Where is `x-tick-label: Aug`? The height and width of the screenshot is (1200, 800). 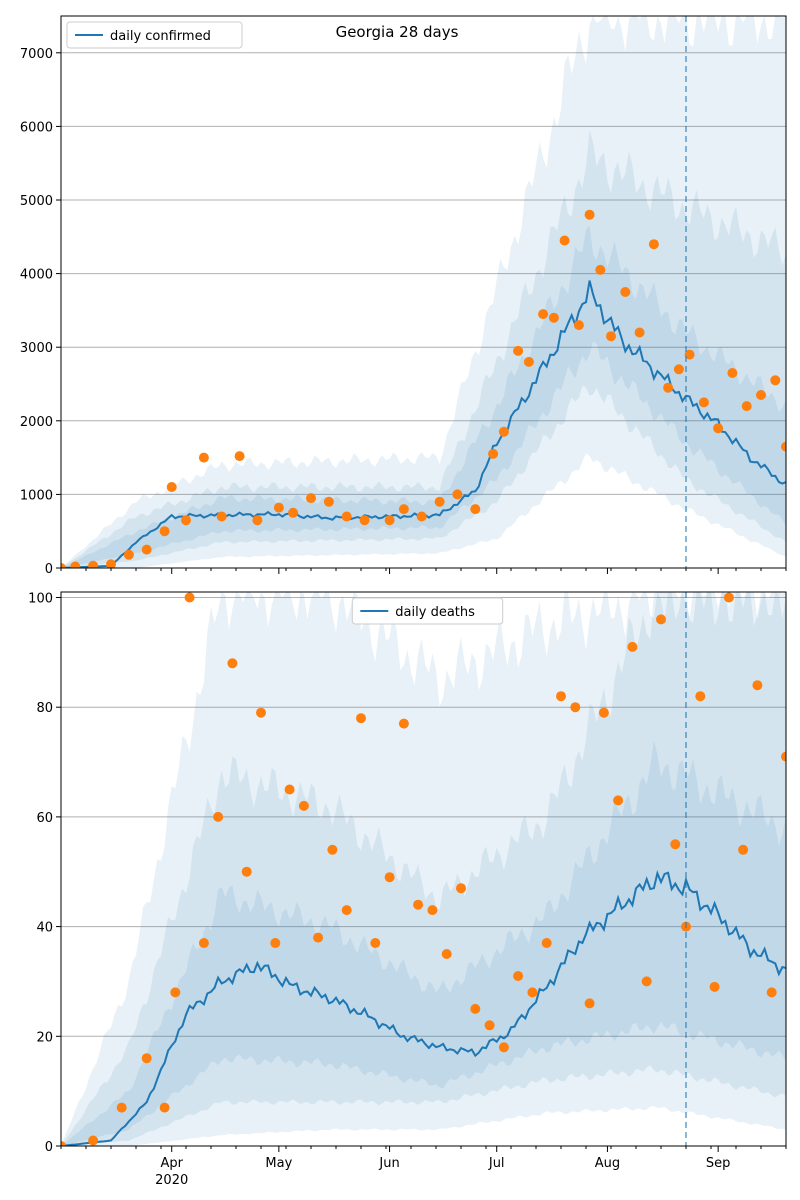
x-tick-label: Aug is located at coordinates (607, 1163).